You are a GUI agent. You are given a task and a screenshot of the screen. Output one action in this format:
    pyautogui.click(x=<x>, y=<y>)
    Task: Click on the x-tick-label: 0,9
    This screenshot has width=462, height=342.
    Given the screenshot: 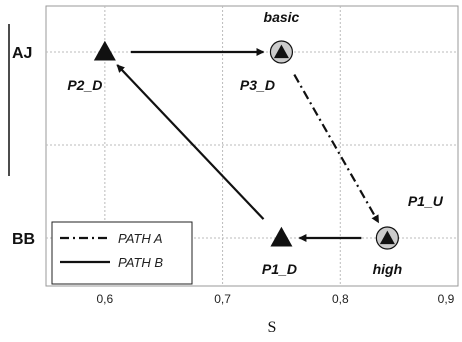 What is the action you would take?
    pyautogui.click(x=446, y=299)
    